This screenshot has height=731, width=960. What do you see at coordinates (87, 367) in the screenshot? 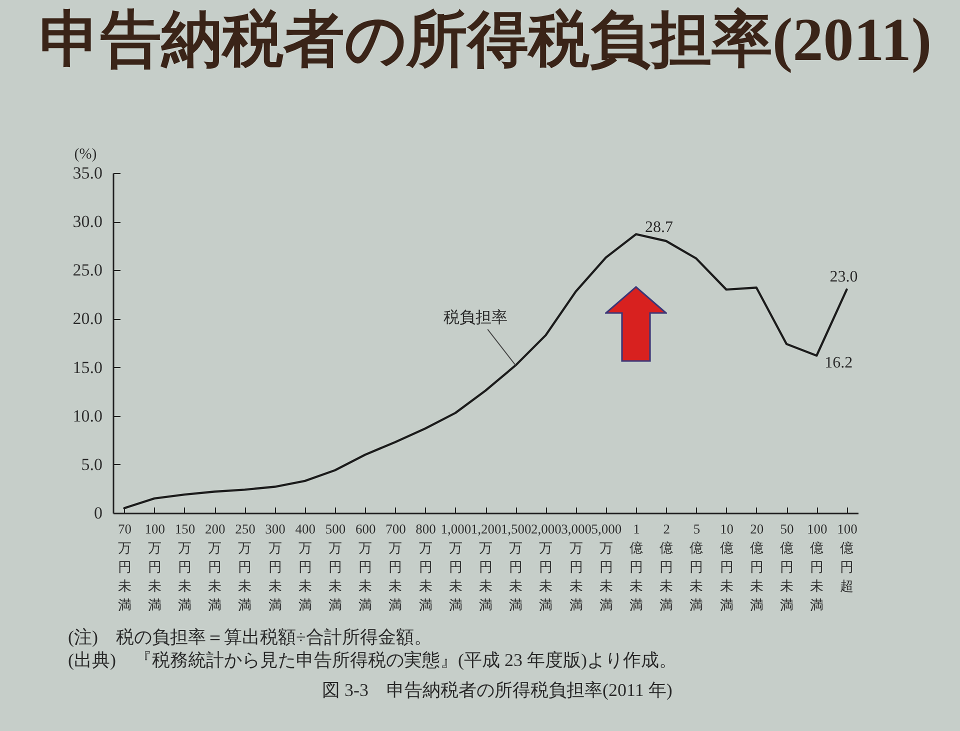
I see `y-tick-label: 15.0` at bounding box center [87, 367].